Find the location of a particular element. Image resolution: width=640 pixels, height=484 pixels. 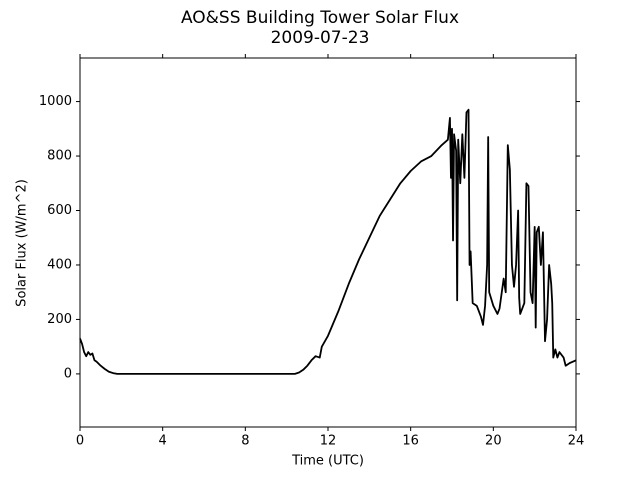

x-tick-label: 8 is located at coordinates (245, 441).